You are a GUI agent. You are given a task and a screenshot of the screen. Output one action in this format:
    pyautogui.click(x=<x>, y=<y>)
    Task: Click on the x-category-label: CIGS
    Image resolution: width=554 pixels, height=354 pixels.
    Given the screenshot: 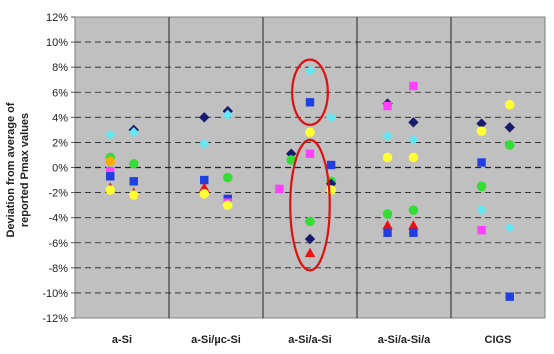 What is the action you would take?
    pyautogui.click(x=498, y=340)
    